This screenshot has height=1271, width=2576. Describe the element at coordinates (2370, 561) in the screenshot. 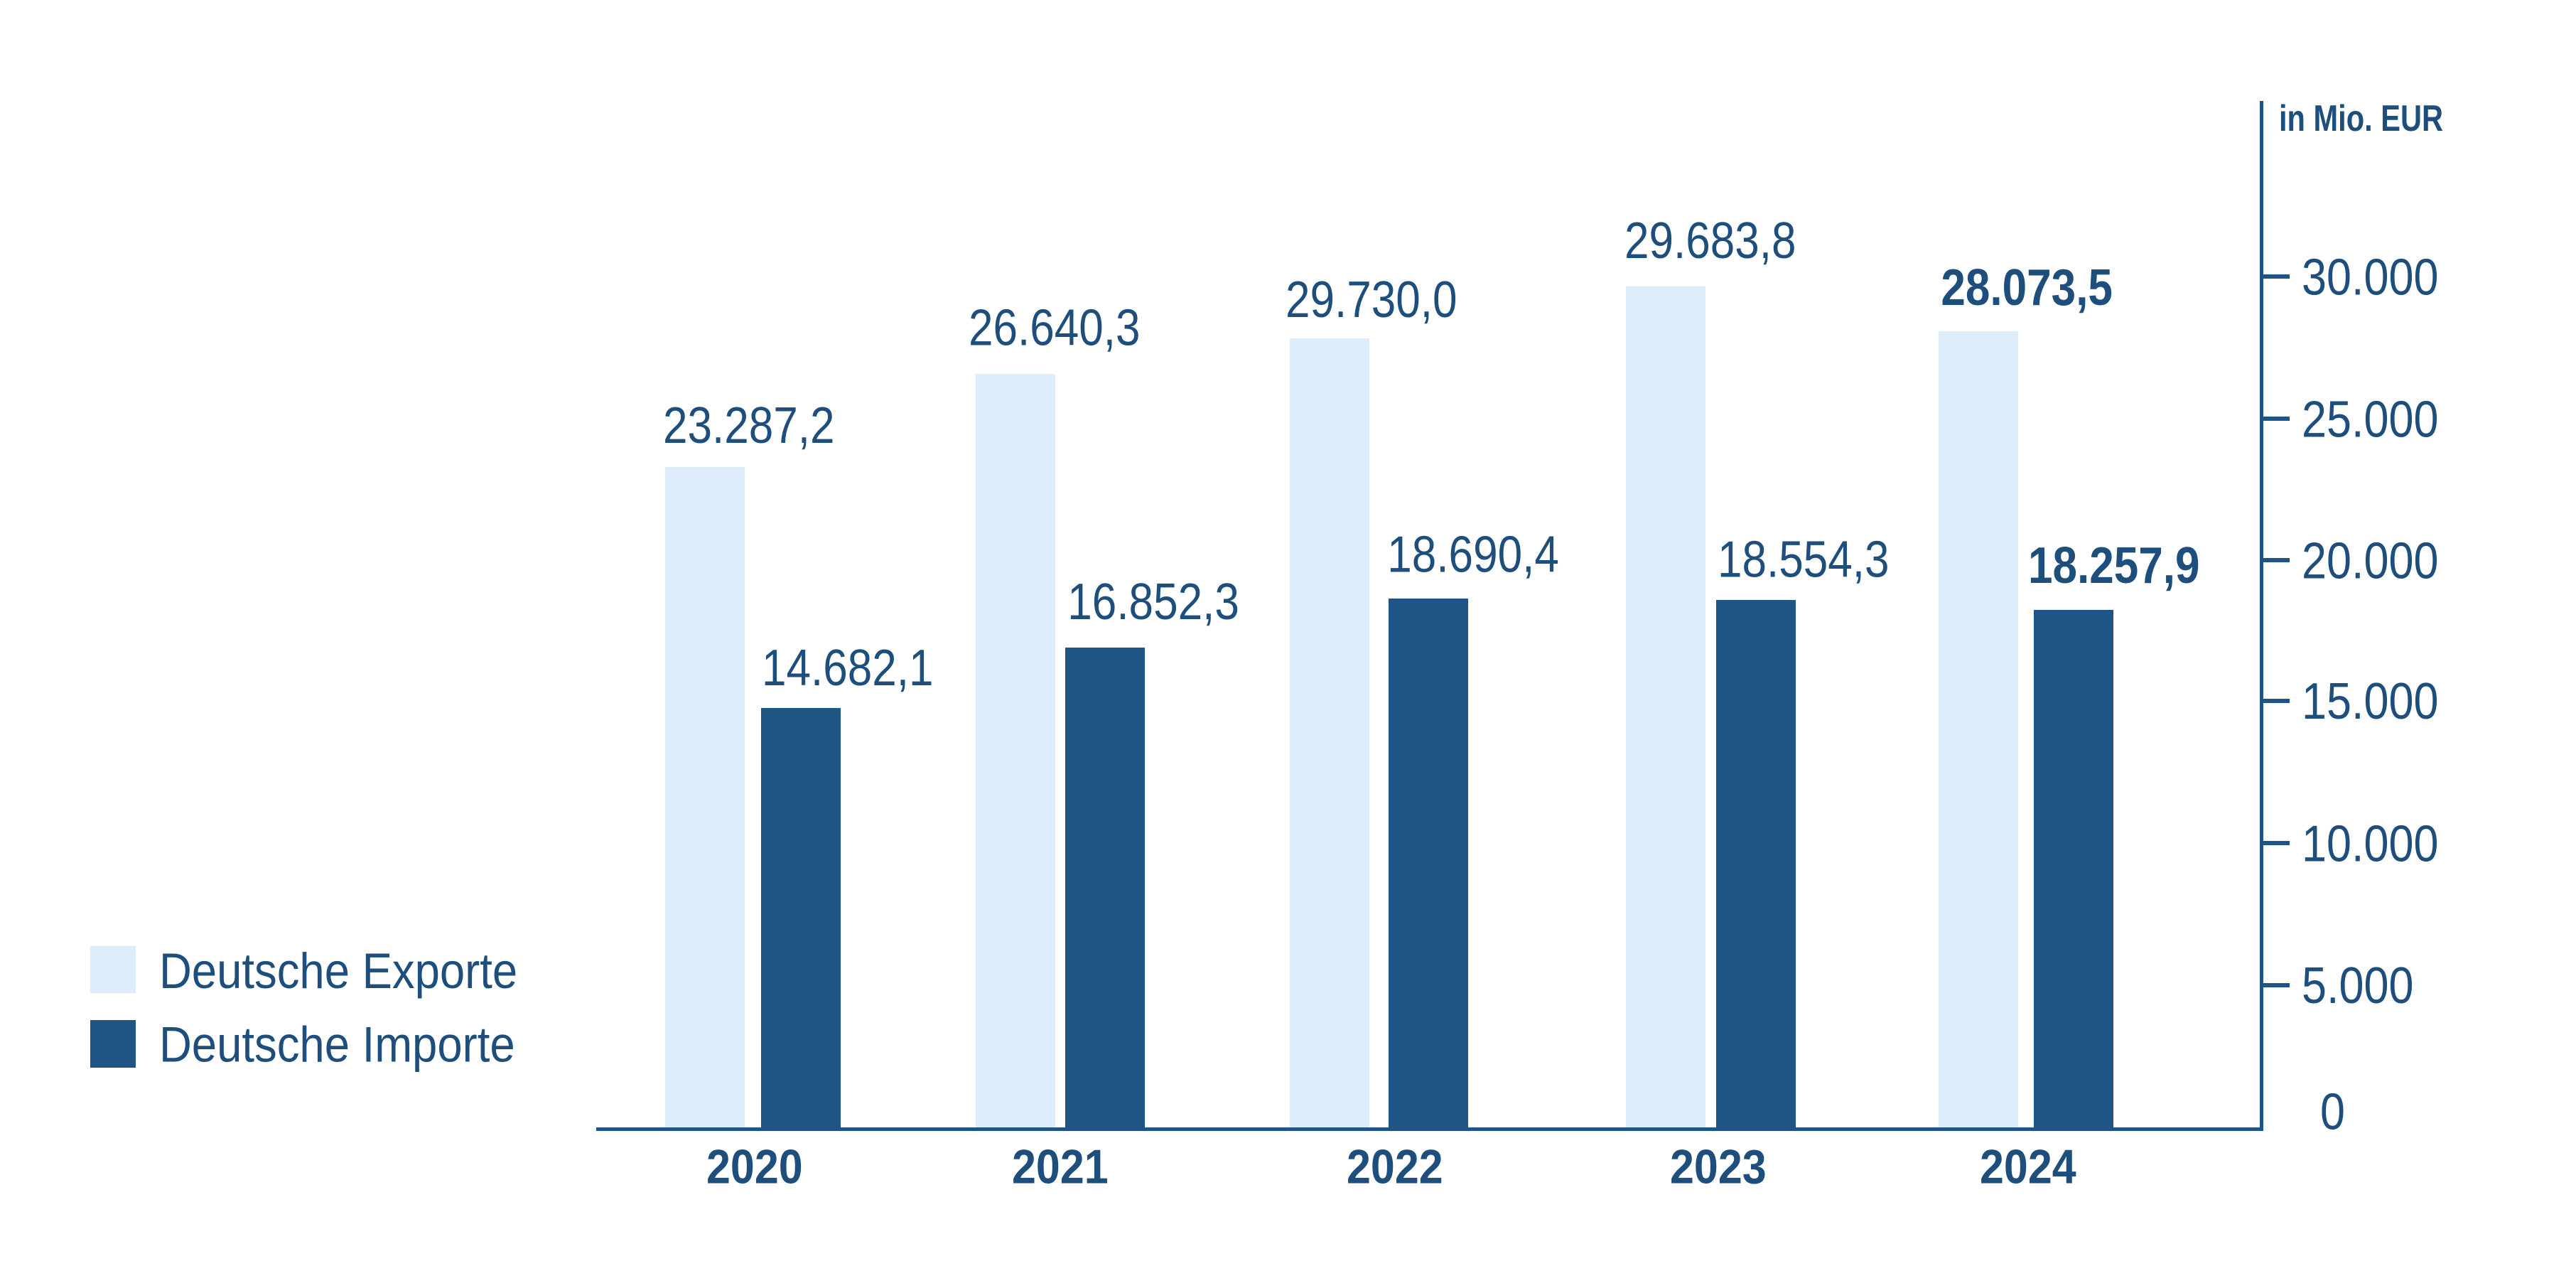

I see `svg-text: 20.000` at that location.